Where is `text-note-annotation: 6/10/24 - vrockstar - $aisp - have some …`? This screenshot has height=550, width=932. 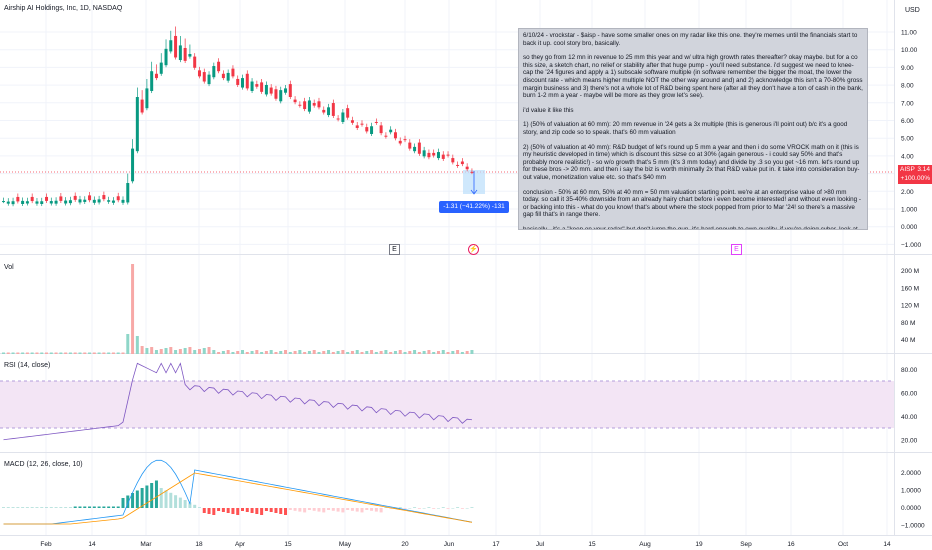
text-note-annotation: 6/10/24 - vrockstar - $aisp - have some … is located at coordinates (693, 129).